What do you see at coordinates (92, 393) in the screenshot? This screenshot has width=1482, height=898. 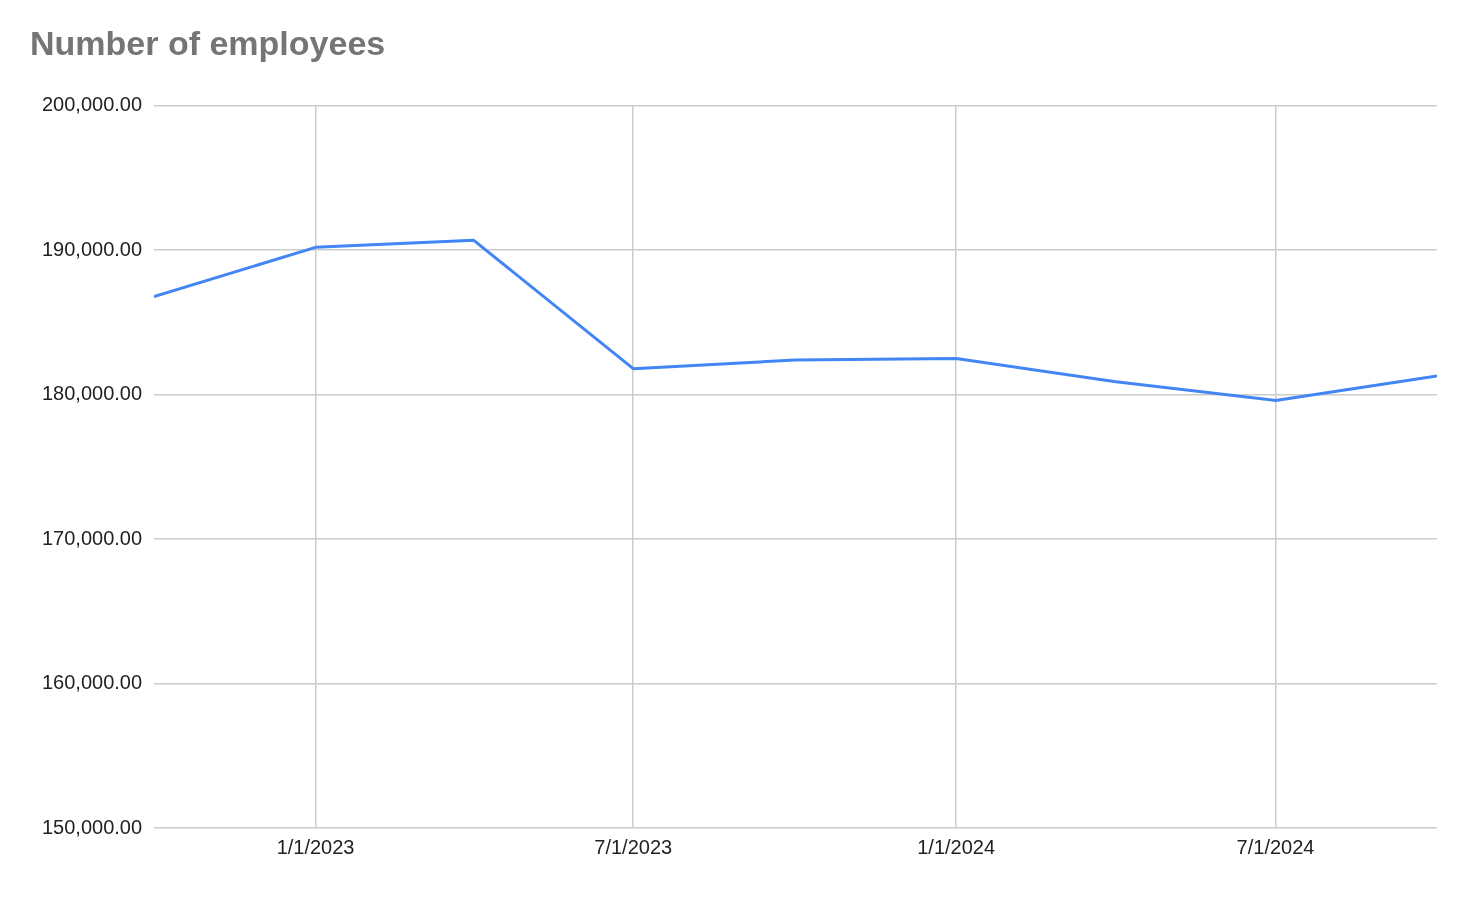 I see `y-tick-label: 180,000.00` at bounding box center [92, 393].